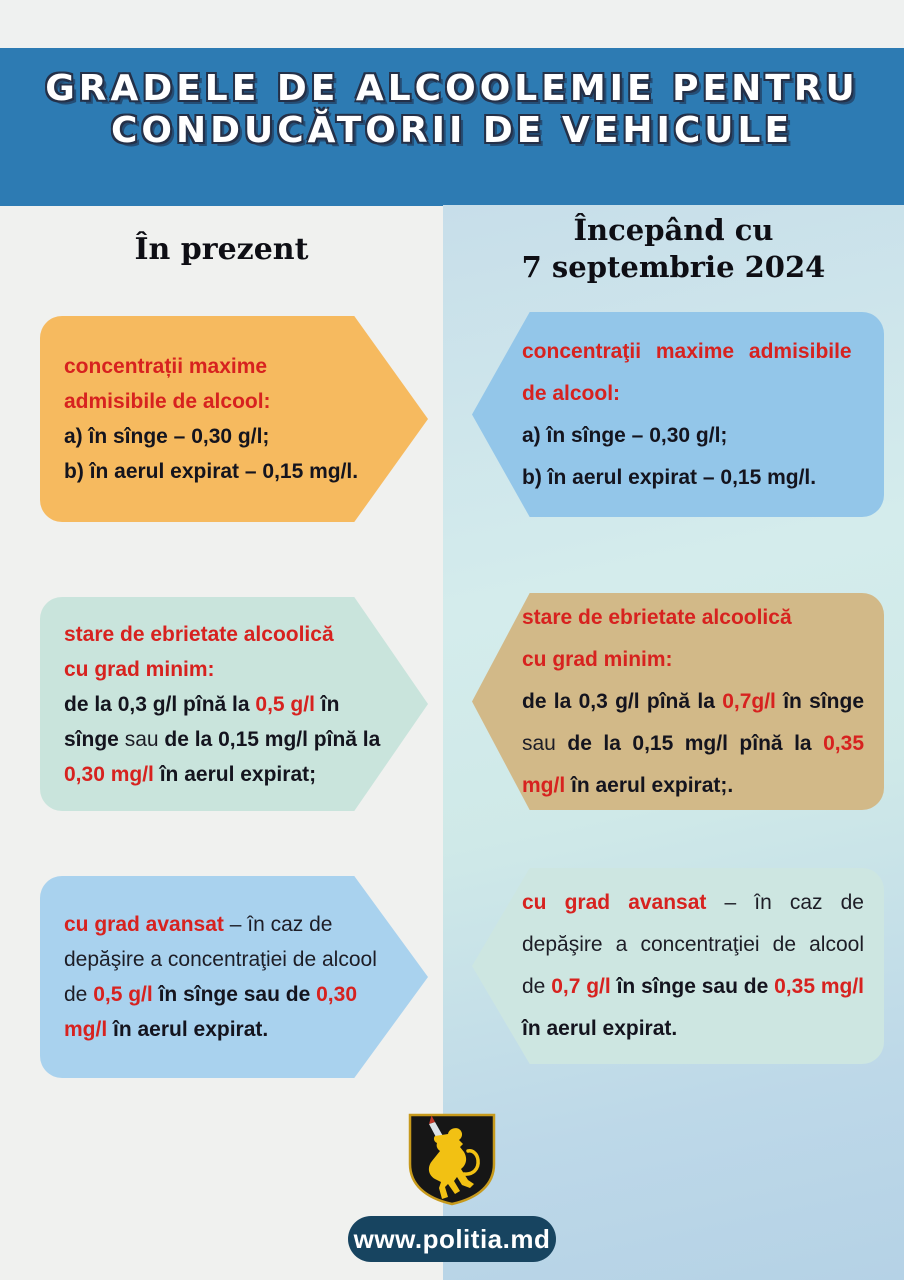  Describe the element at coordinates (452, 88) in the screenshot. I see `page-title-line1: GRADELE DE ALCOOLEMIE PENTRU` at that location.